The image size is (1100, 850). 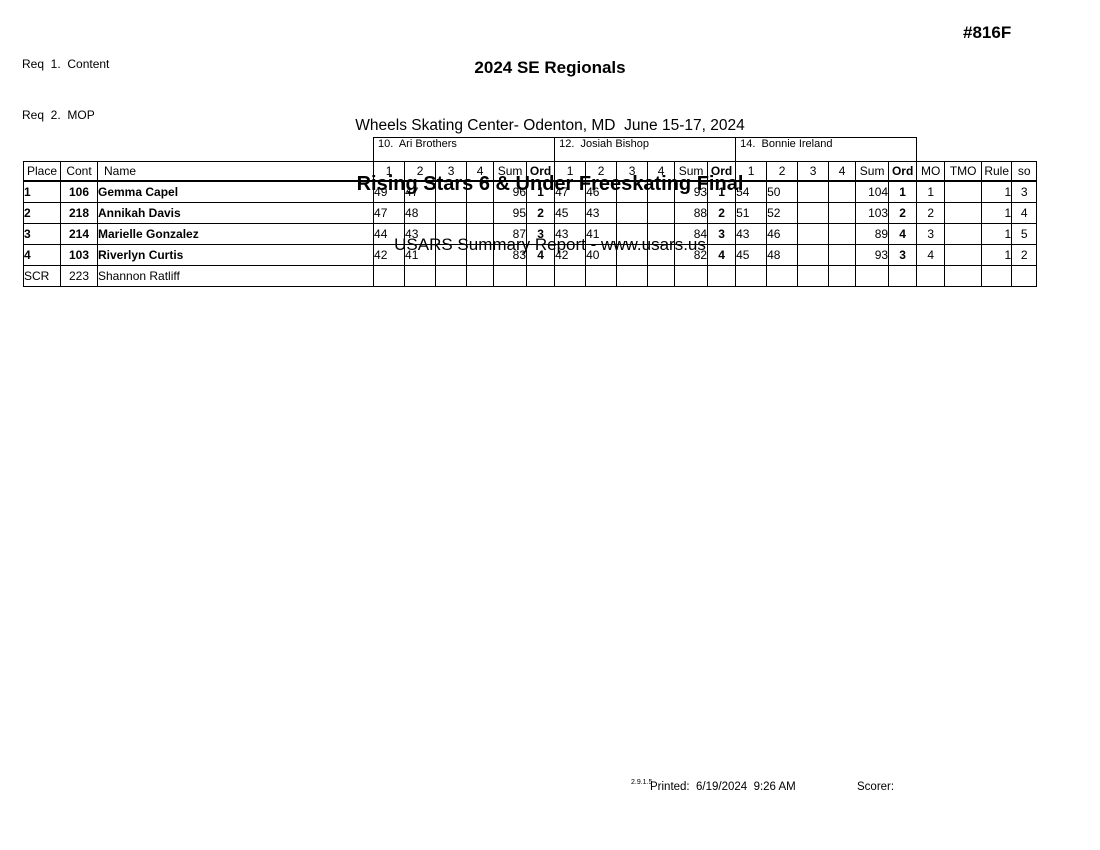 What do you see at coordinates (235, 171) in the screenshot?
I see `column-header-name: Name` at bounding box center [235, 171].